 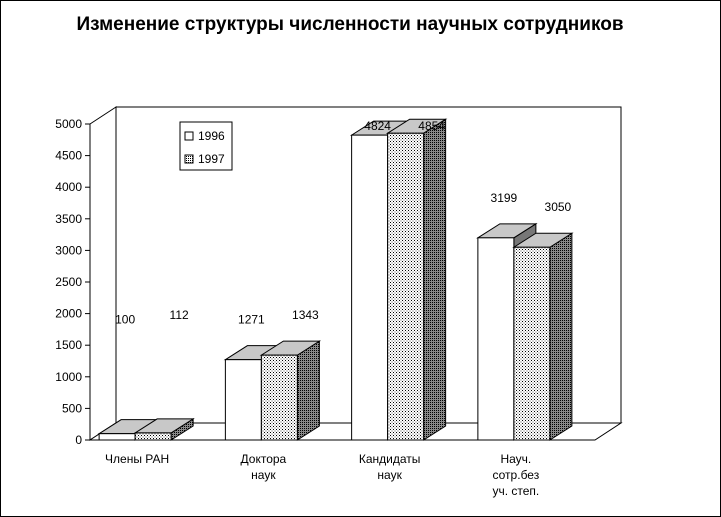 I want to click on legend-label-1997: 1997, so click(x=211, y=159).